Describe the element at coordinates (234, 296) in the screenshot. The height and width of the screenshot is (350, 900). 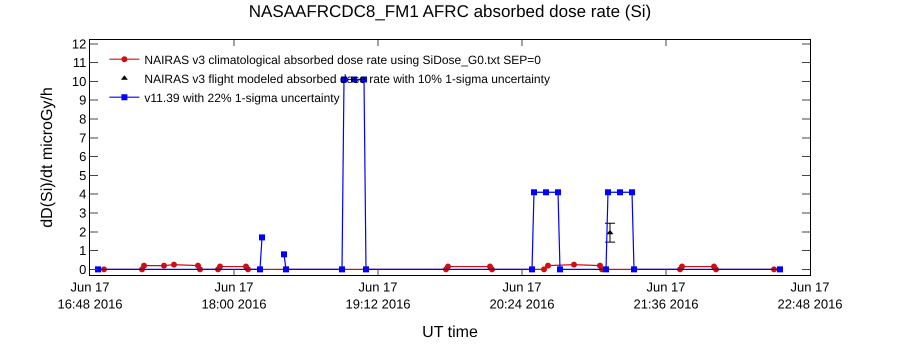
I see `x-tick-label: Jun 17 18:00 2016` at that location.